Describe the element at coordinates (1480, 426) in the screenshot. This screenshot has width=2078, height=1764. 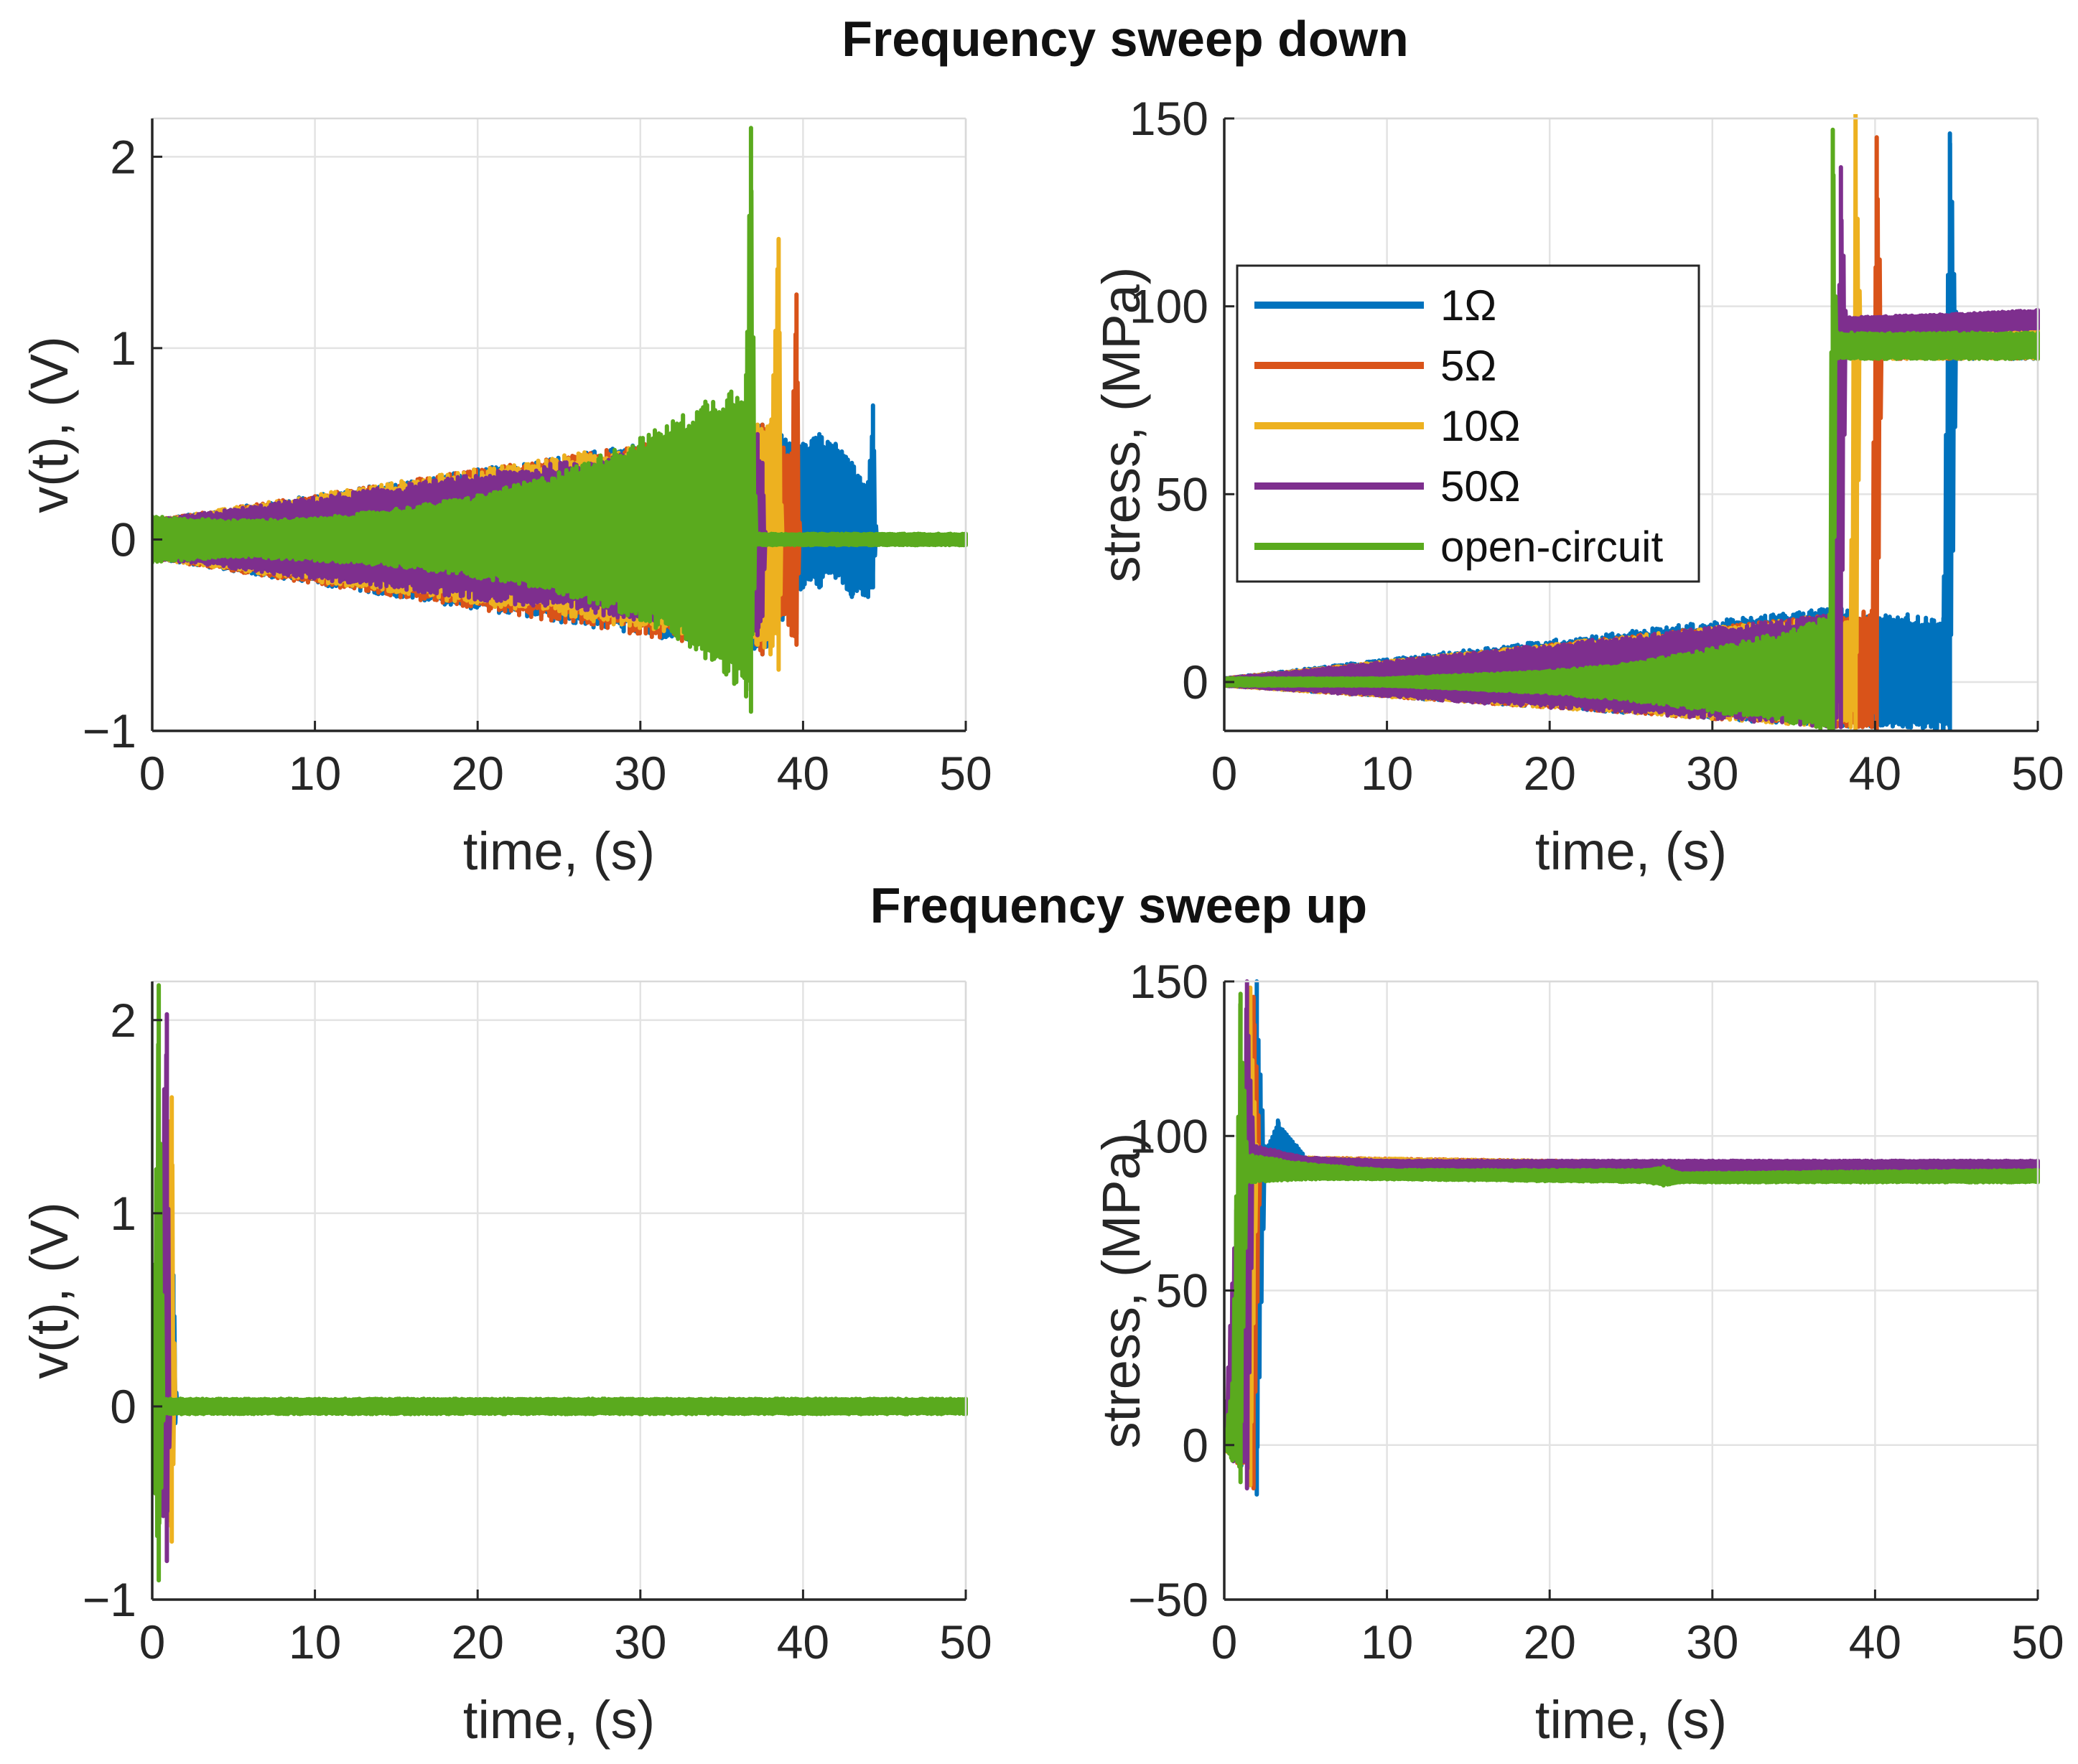
I see `legend-label-2: 10Ω` at that location.